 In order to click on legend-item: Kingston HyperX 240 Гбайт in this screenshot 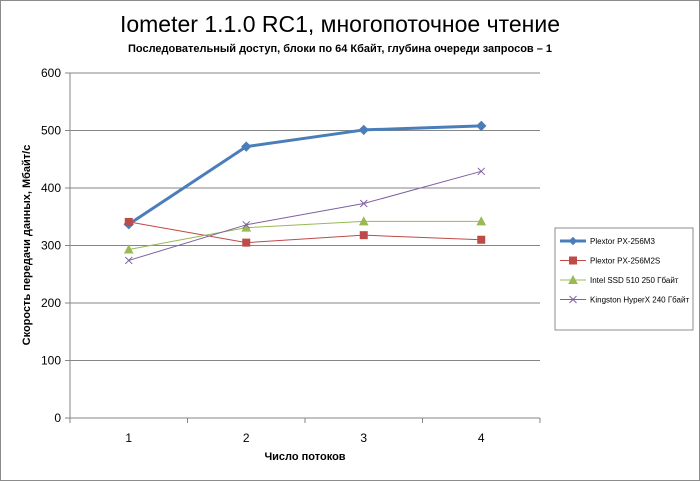, I will do `click(624, 300)`.